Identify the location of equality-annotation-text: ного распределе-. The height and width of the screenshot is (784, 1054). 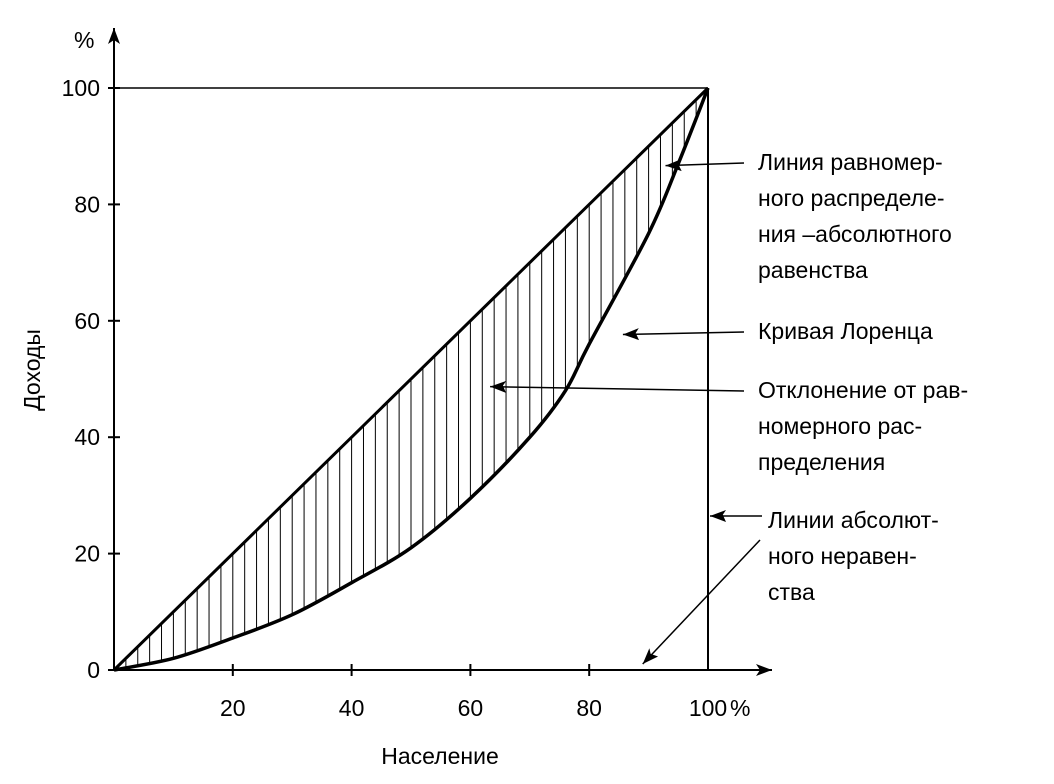
(851, 198).